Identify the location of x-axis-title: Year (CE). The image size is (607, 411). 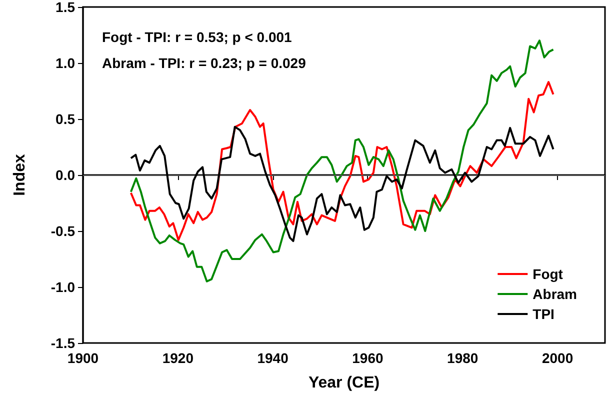
(344, 383).